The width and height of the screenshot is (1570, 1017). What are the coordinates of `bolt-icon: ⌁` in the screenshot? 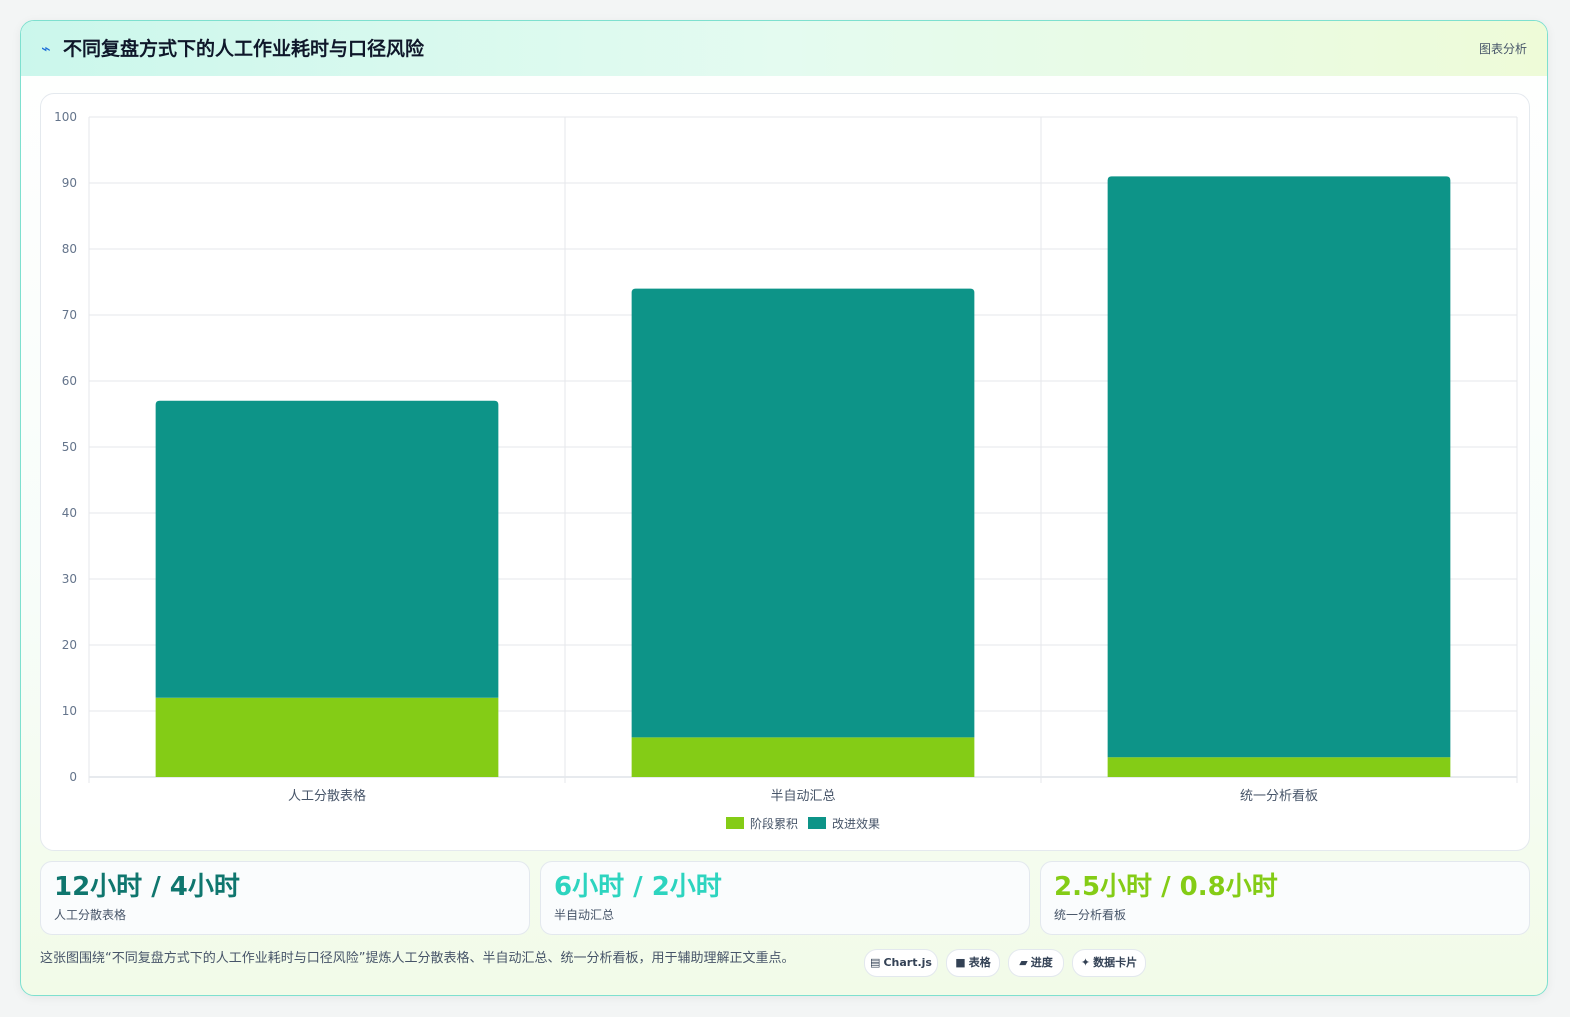 It's located at (46, 48).